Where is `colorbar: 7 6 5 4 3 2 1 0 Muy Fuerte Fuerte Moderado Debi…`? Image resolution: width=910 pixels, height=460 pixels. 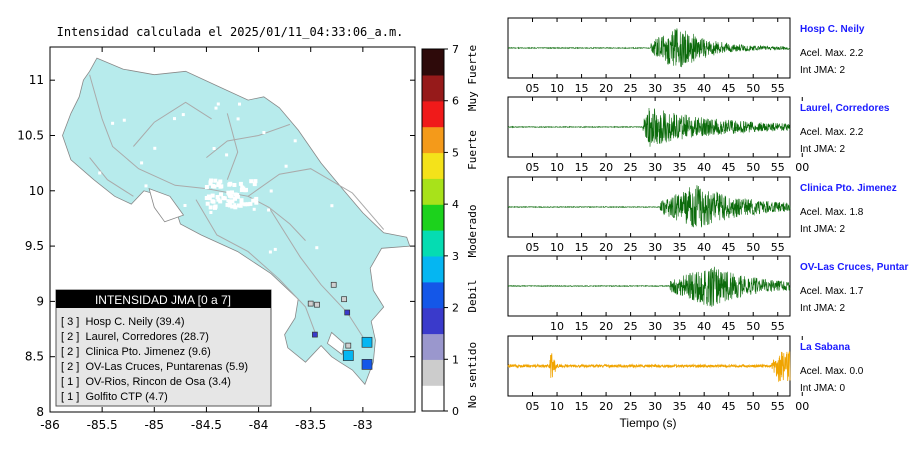 colorbar: 7 6 5 4 3 2 1 0 Muy Fuerte Fuerte Moderado Debi… is located at coordinates (450, 230).